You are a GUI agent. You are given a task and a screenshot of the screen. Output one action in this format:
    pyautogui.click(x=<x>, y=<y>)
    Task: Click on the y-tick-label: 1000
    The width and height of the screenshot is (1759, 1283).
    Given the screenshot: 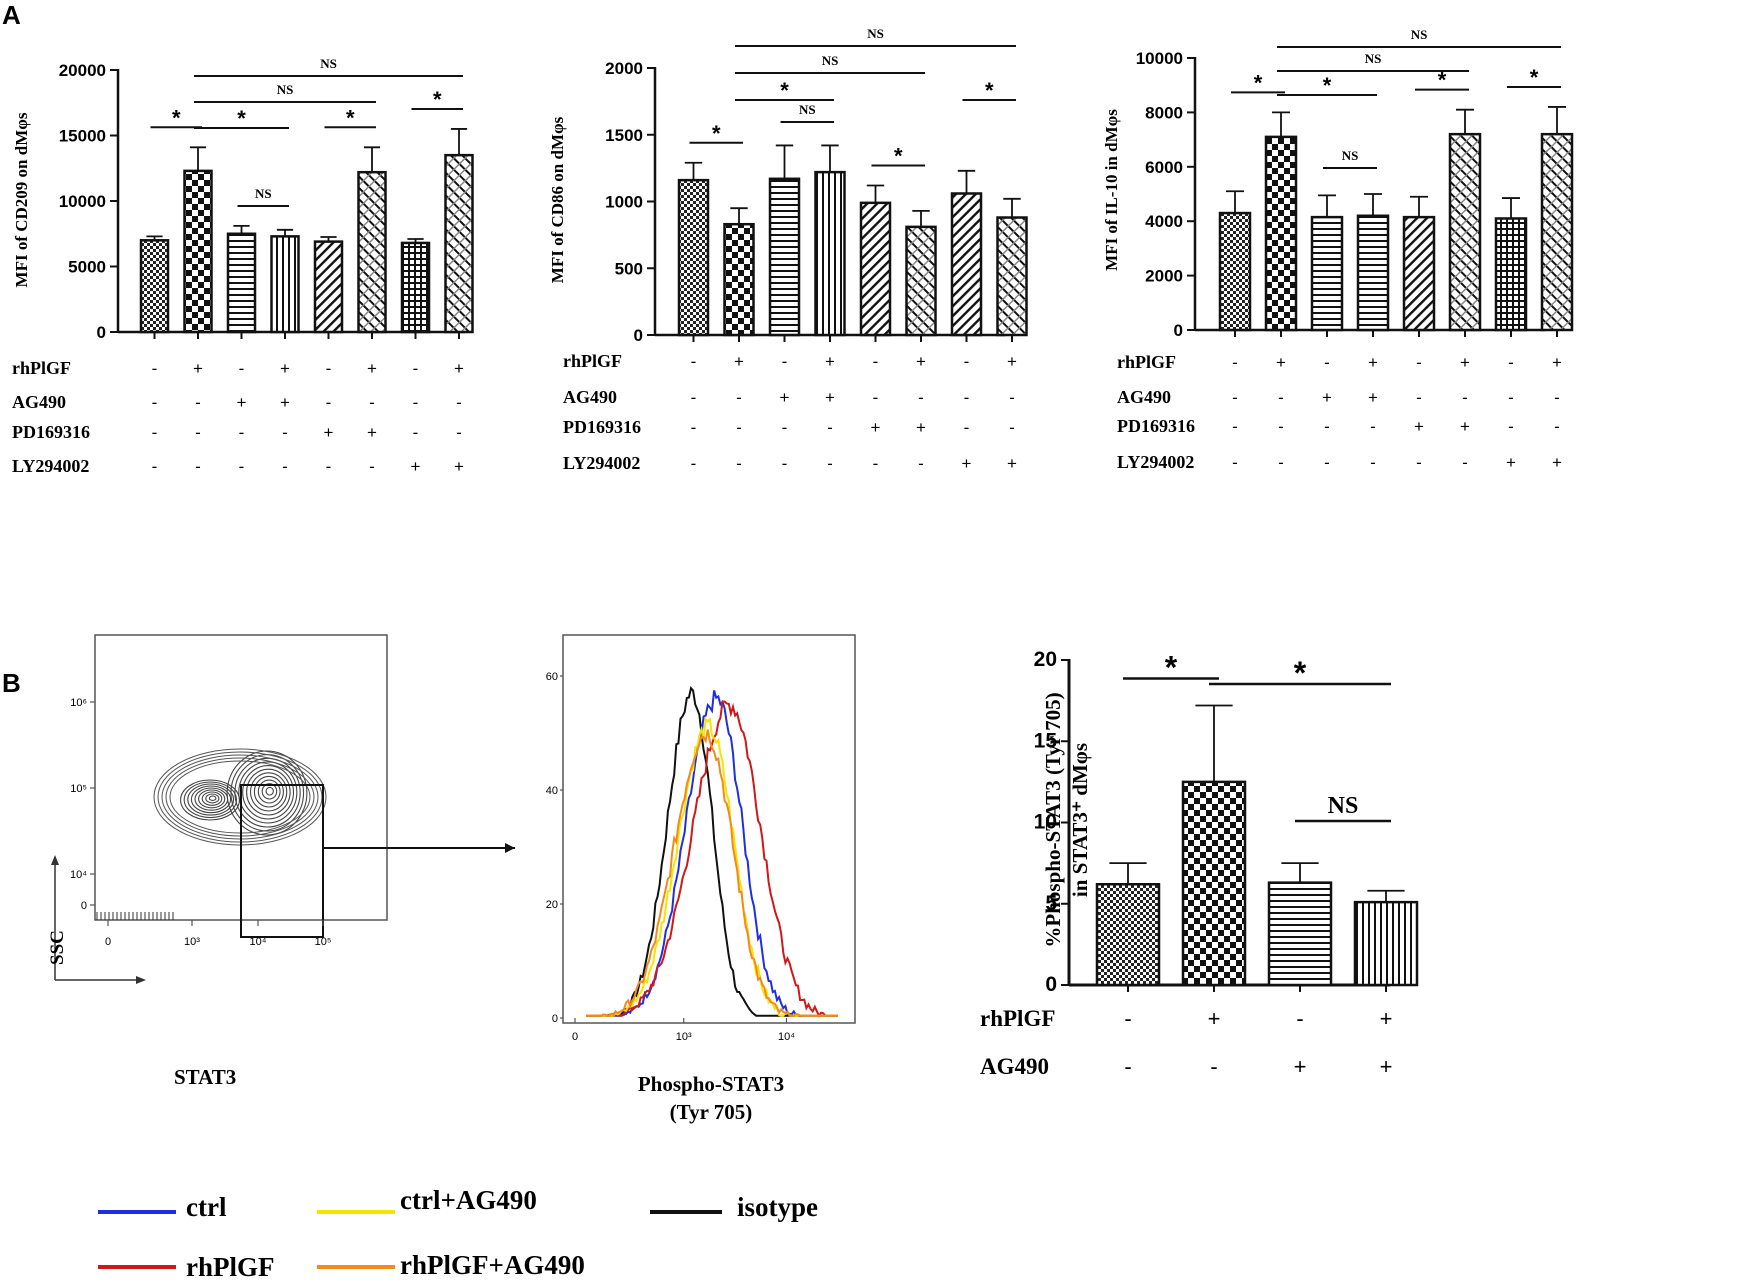 What is the action you would take?
    pyautogui.click(x=624, y=202)
    